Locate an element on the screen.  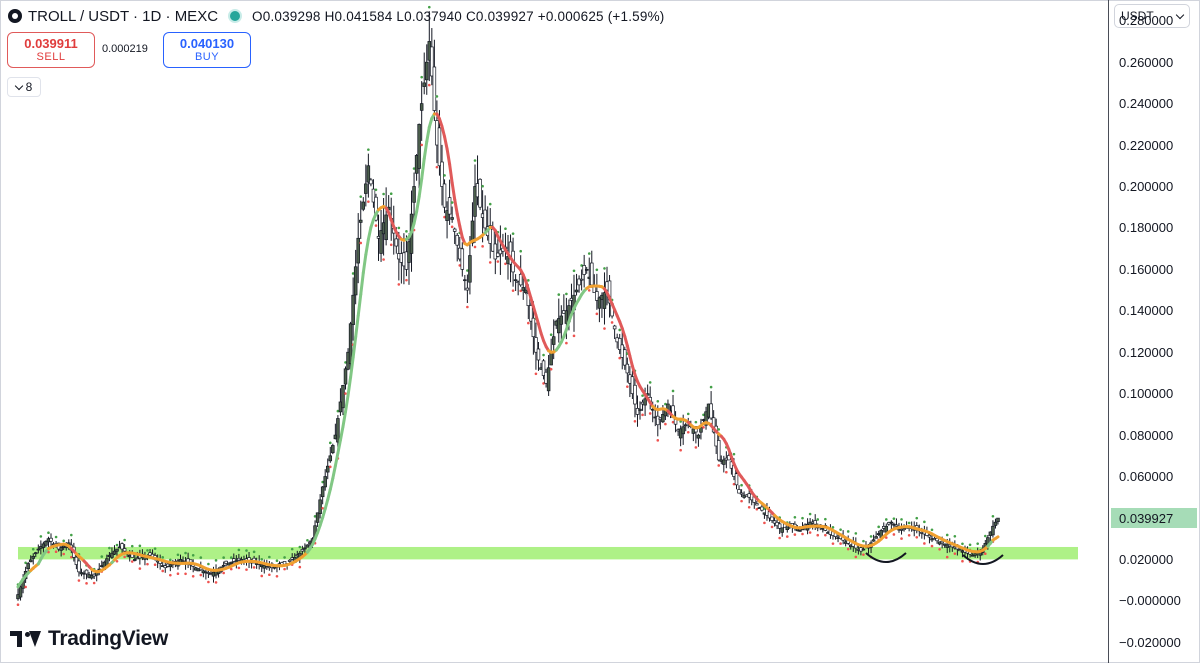
currency-select: USDT is located at coordinates (1152, 16).